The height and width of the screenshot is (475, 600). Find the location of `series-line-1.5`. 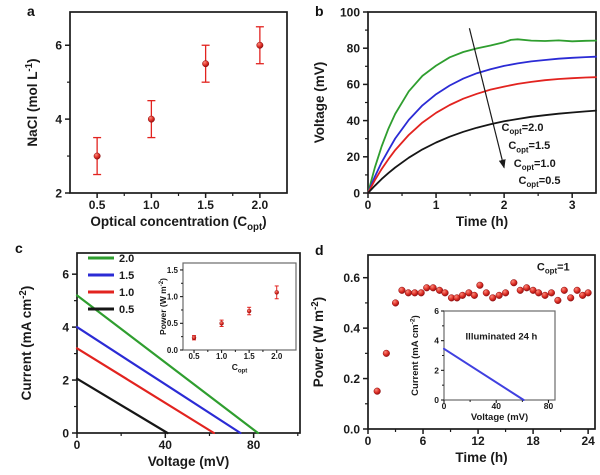

series-line-1.5 is located at coordinates (158, 380).